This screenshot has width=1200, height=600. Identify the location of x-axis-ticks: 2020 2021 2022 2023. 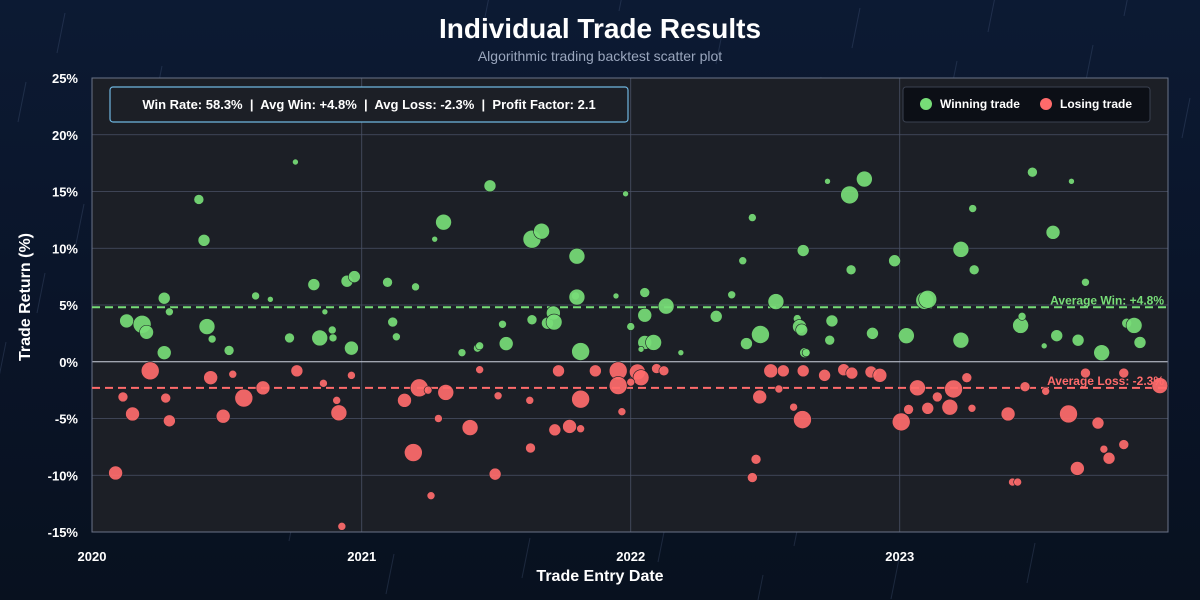
(496, 556).